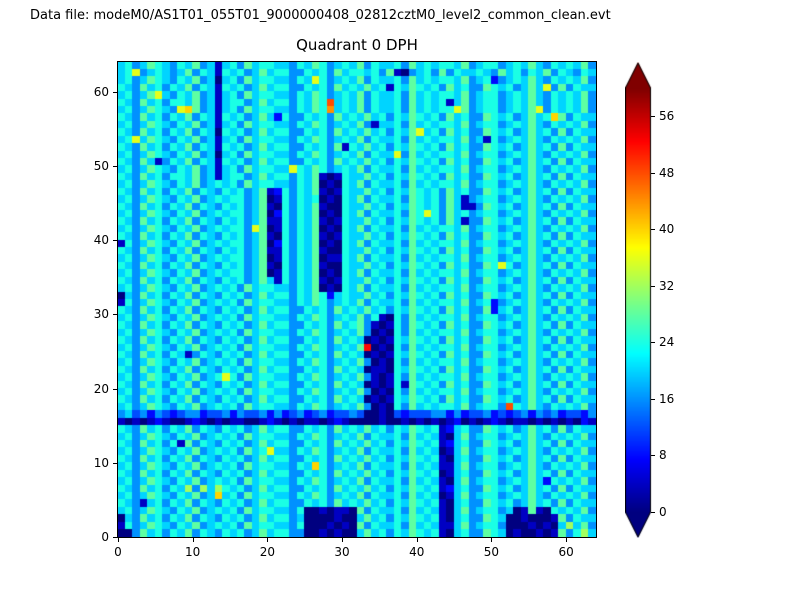 The height and width of the screenshot is (600, 800). What do you see at coordinates (101, 165) in the screenshot?
I see `y-tick-label: 50` at bounding box center [101, 165].